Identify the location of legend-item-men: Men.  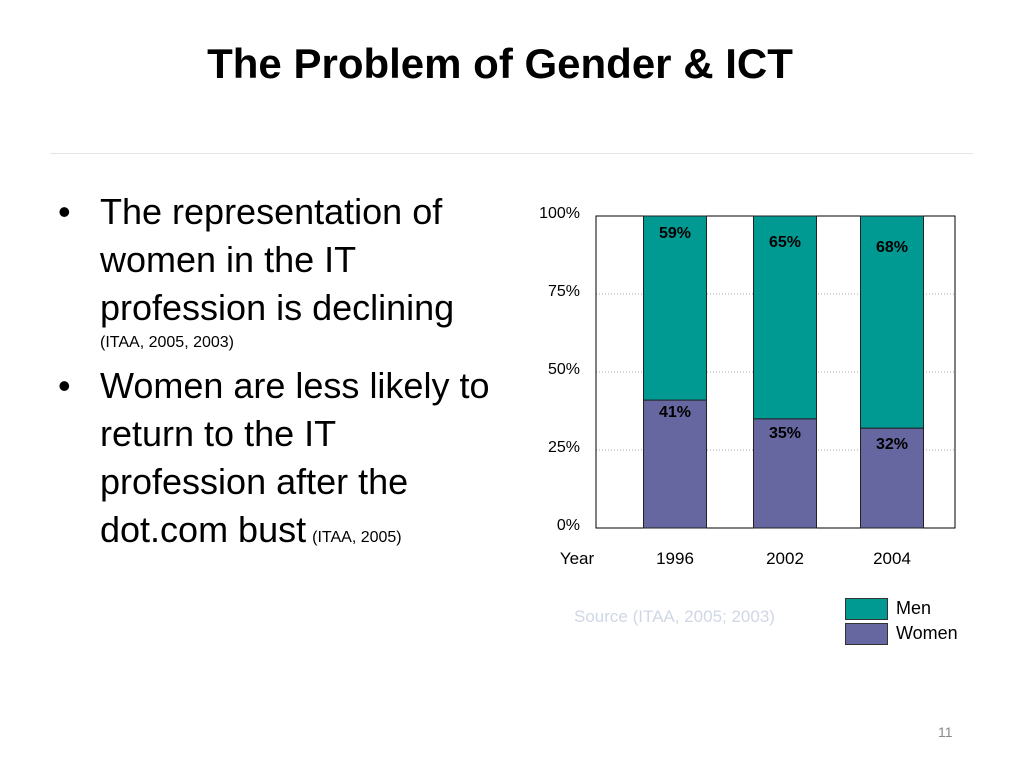
(901, 608).